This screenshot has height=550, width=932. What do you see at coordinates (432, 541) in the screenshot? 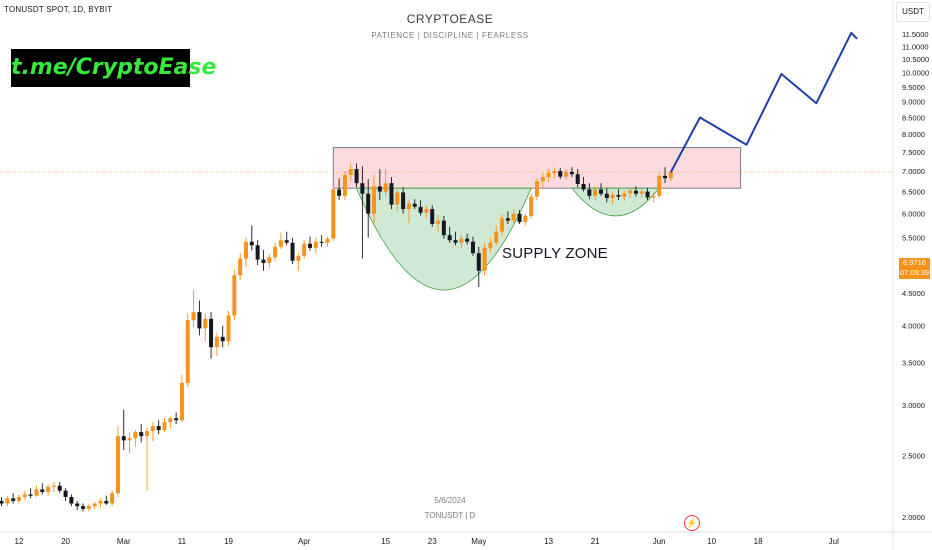
I see `x-tick-label: 23` at bounding box center [432, 541].